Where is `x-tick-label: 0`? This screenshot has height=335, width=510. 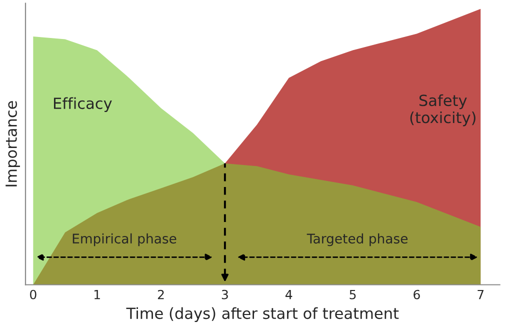 x-tick-label: 0 is located at coordinates (33, 295).